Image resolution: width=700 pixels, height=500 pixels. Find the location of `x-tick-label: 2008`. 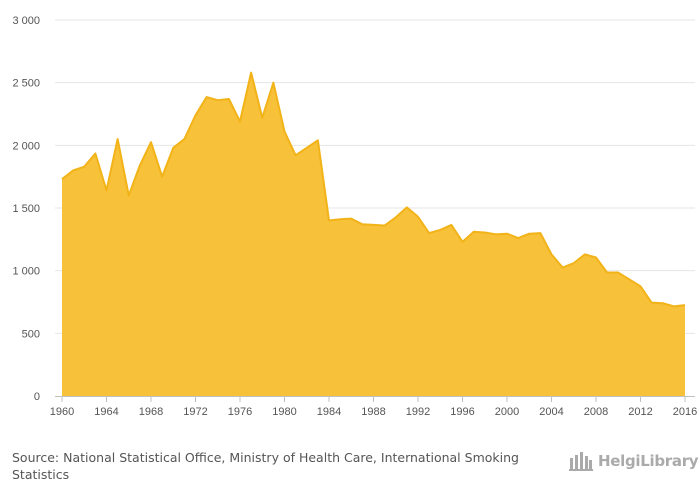

x-tick-label: 2008 is located at coordinates (596, 412).